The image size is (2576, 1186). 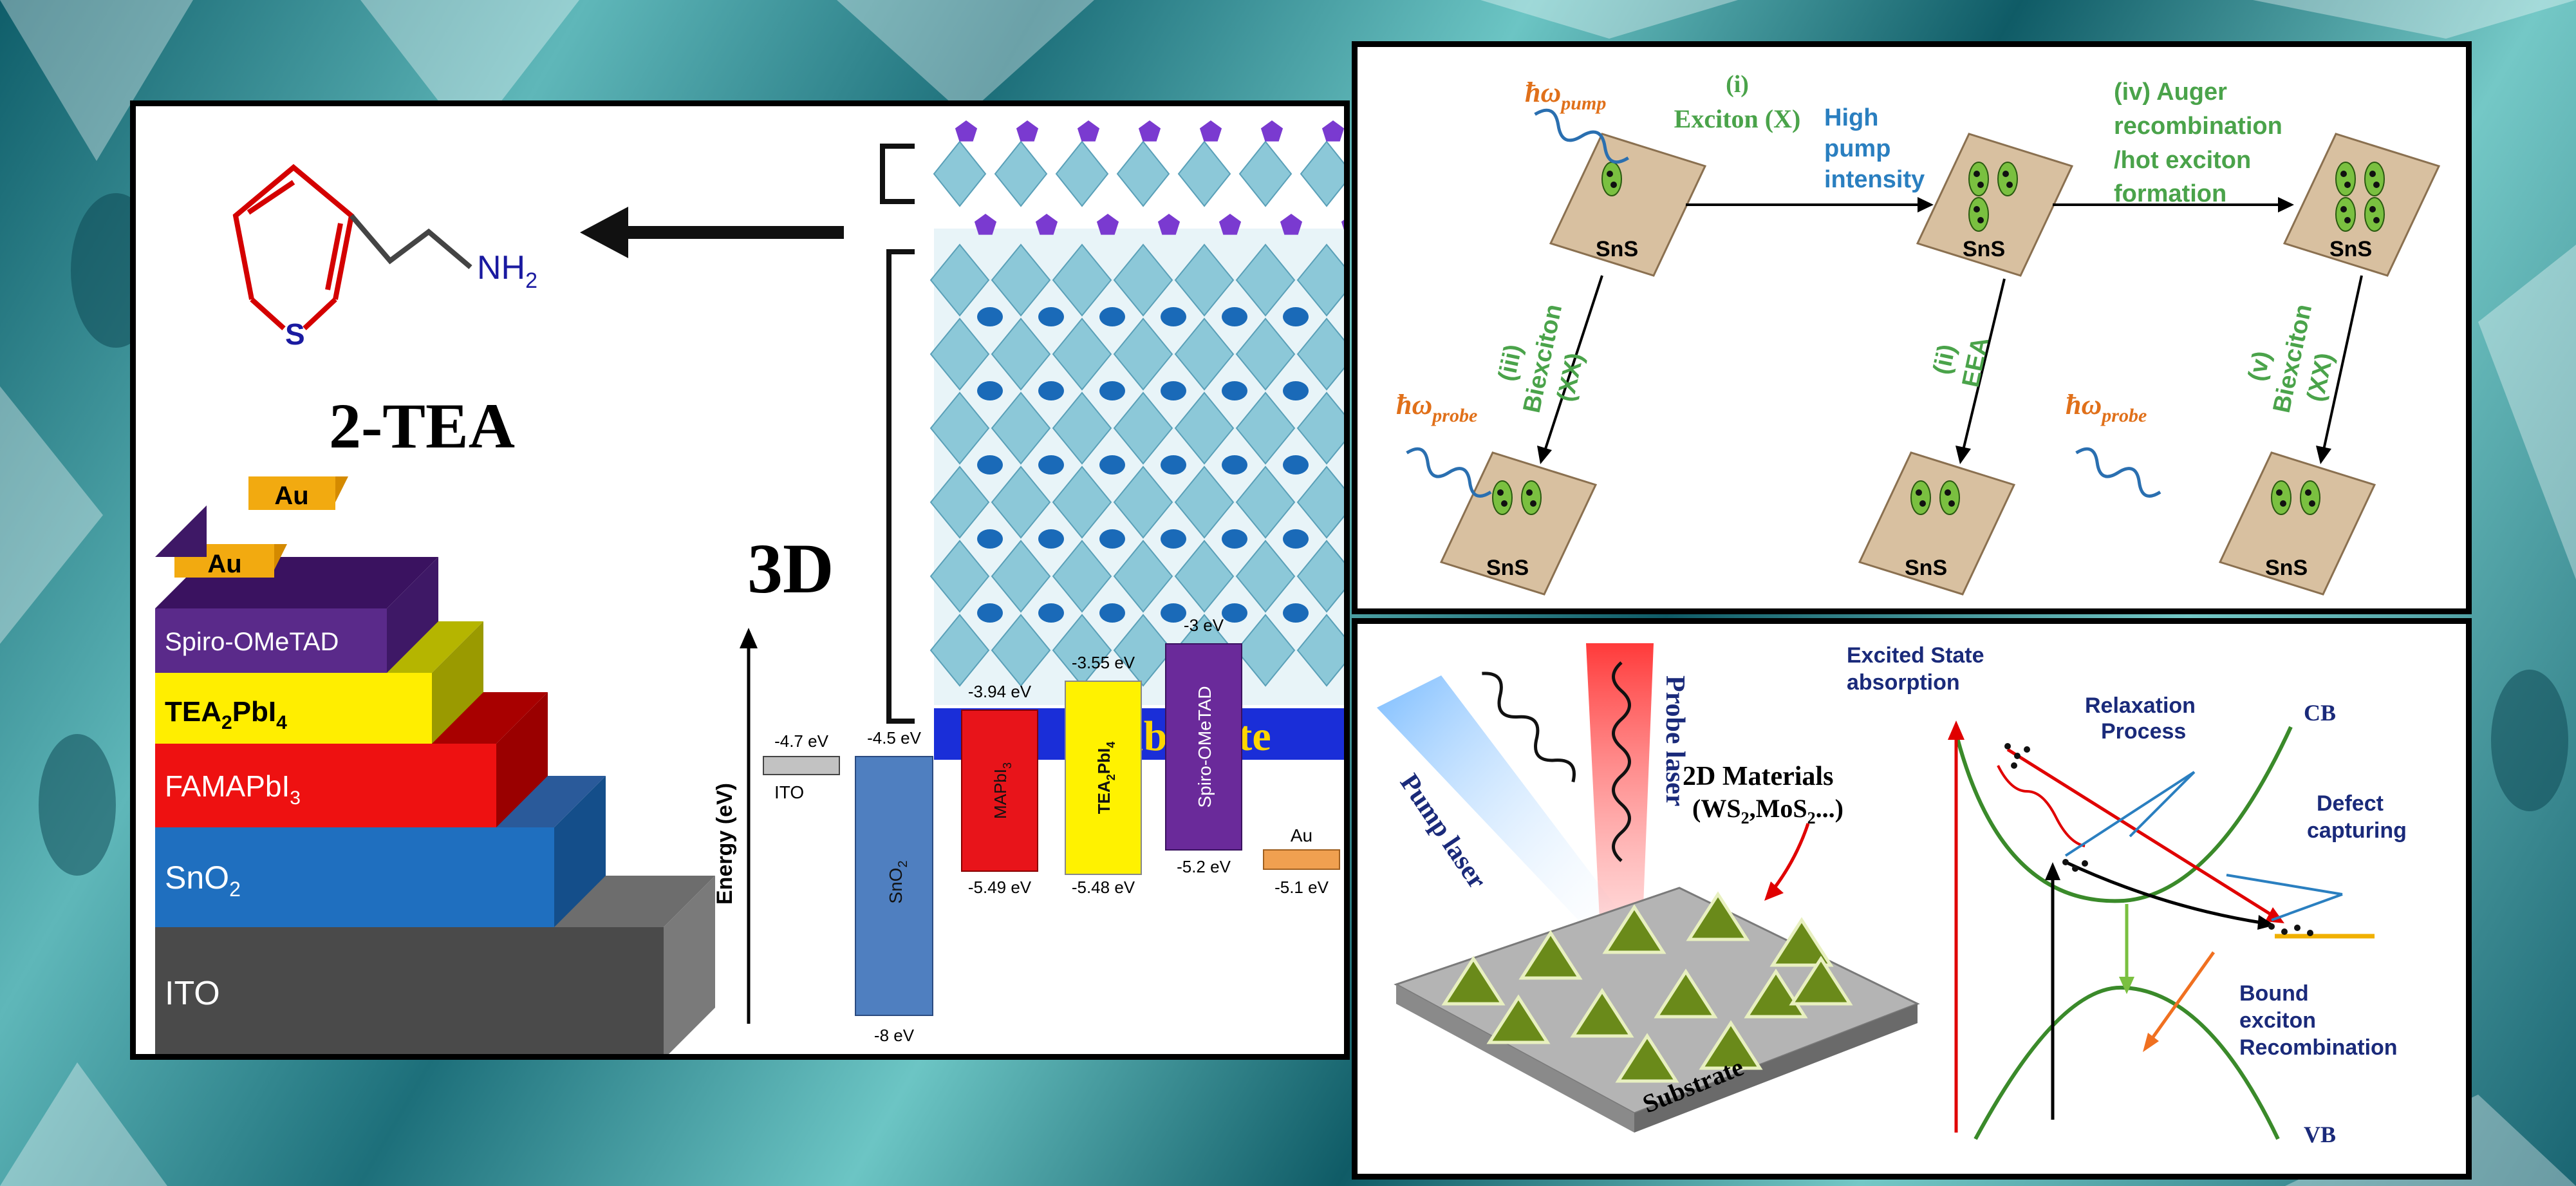 I want to click on level-spiro, so click(x=1203, y=747).